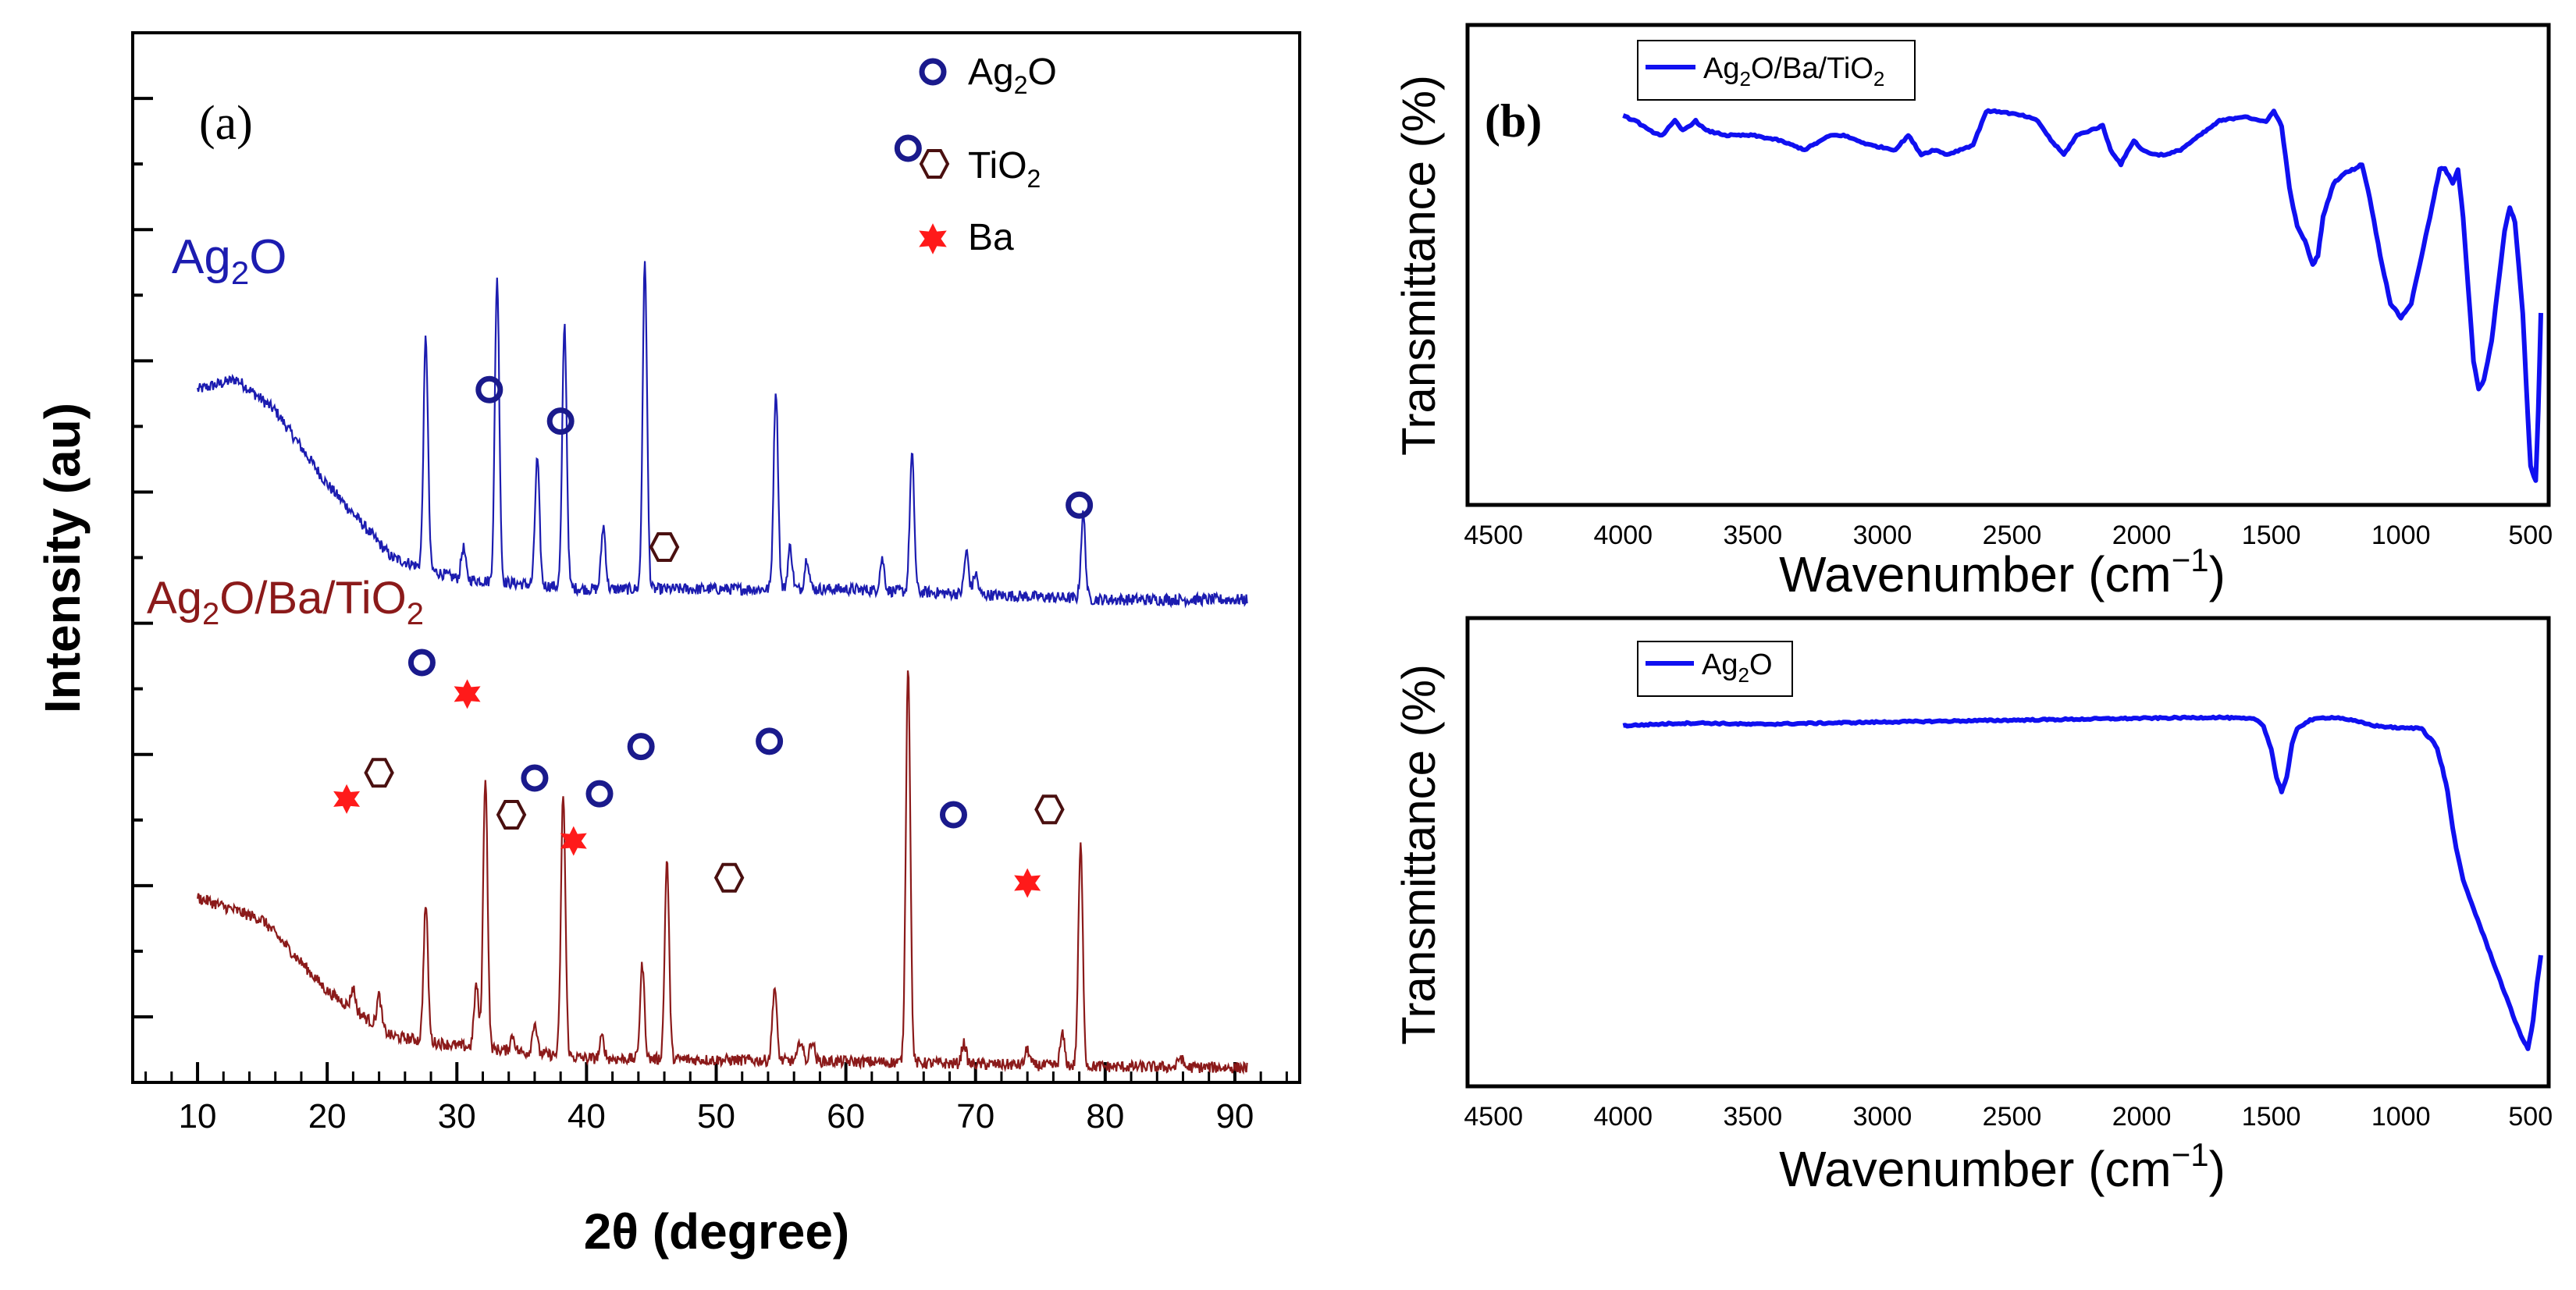 Image resolution: width=2576 pixels, height=1290 pixels. What do you see at coordinates (1882, 1117) in the screenshot?
I see `ftir-ag2o-x-tick-label: 3000` at bounding box center [1882, 1117].